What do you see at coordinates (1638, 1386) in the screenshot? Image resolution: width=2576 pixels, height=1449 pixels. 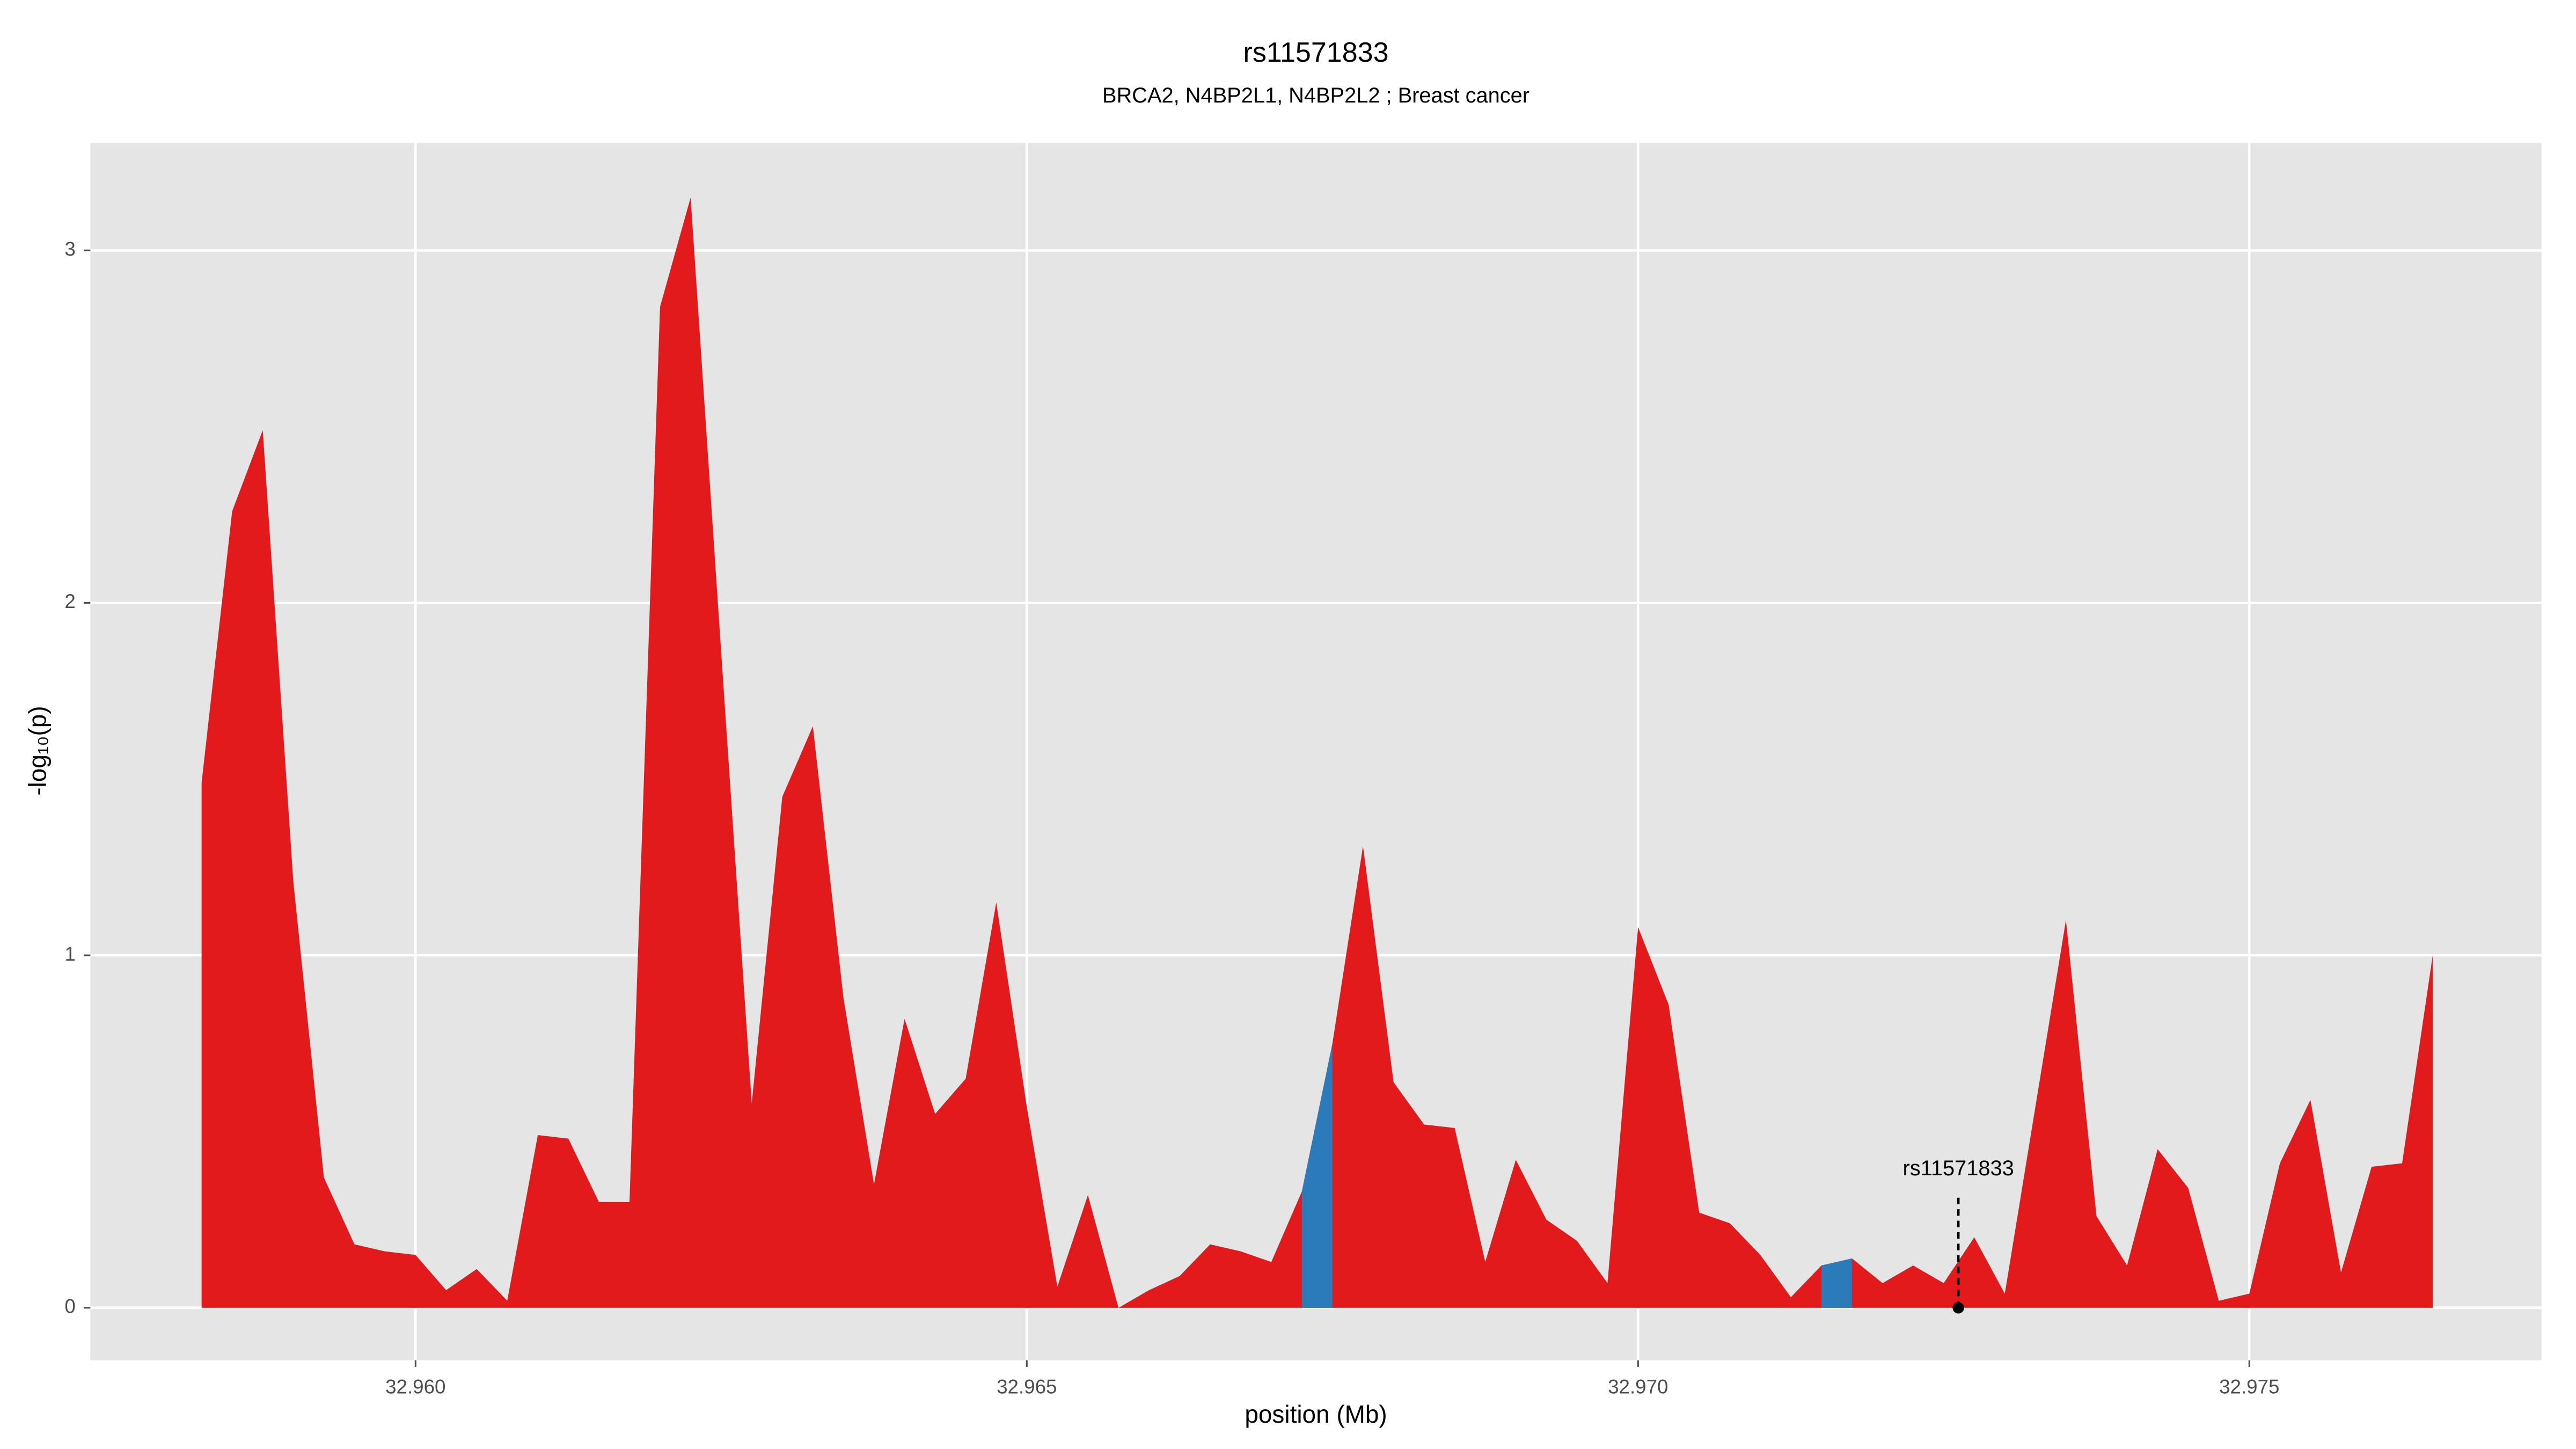 I see `x-tick-label: 32.970` at bounding box center [1638, 1386].